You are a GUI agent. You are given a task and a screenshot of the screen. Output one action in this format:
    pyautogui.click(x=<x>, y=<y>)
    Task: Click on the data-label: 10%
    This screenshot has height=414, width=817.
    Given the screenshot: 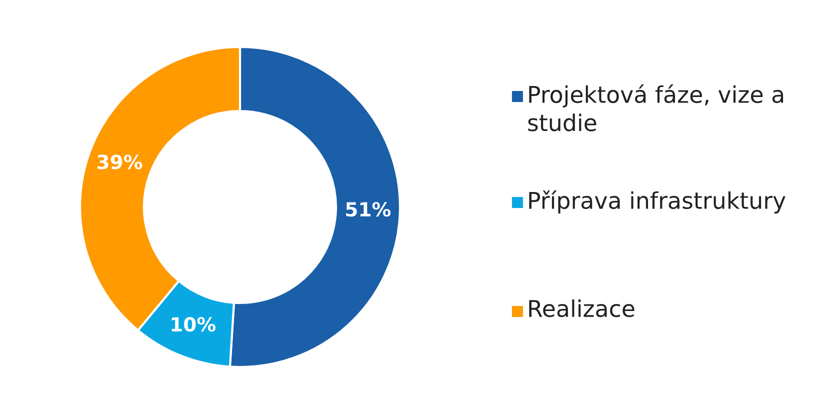 What is the action you would take?
    pyautogui.click(x=194, y=324)
    